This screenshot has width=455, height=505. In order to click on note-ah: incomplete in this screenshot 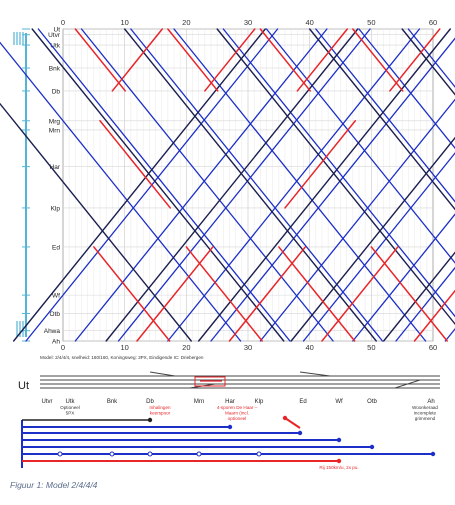, I will do `click(425, 413)`.